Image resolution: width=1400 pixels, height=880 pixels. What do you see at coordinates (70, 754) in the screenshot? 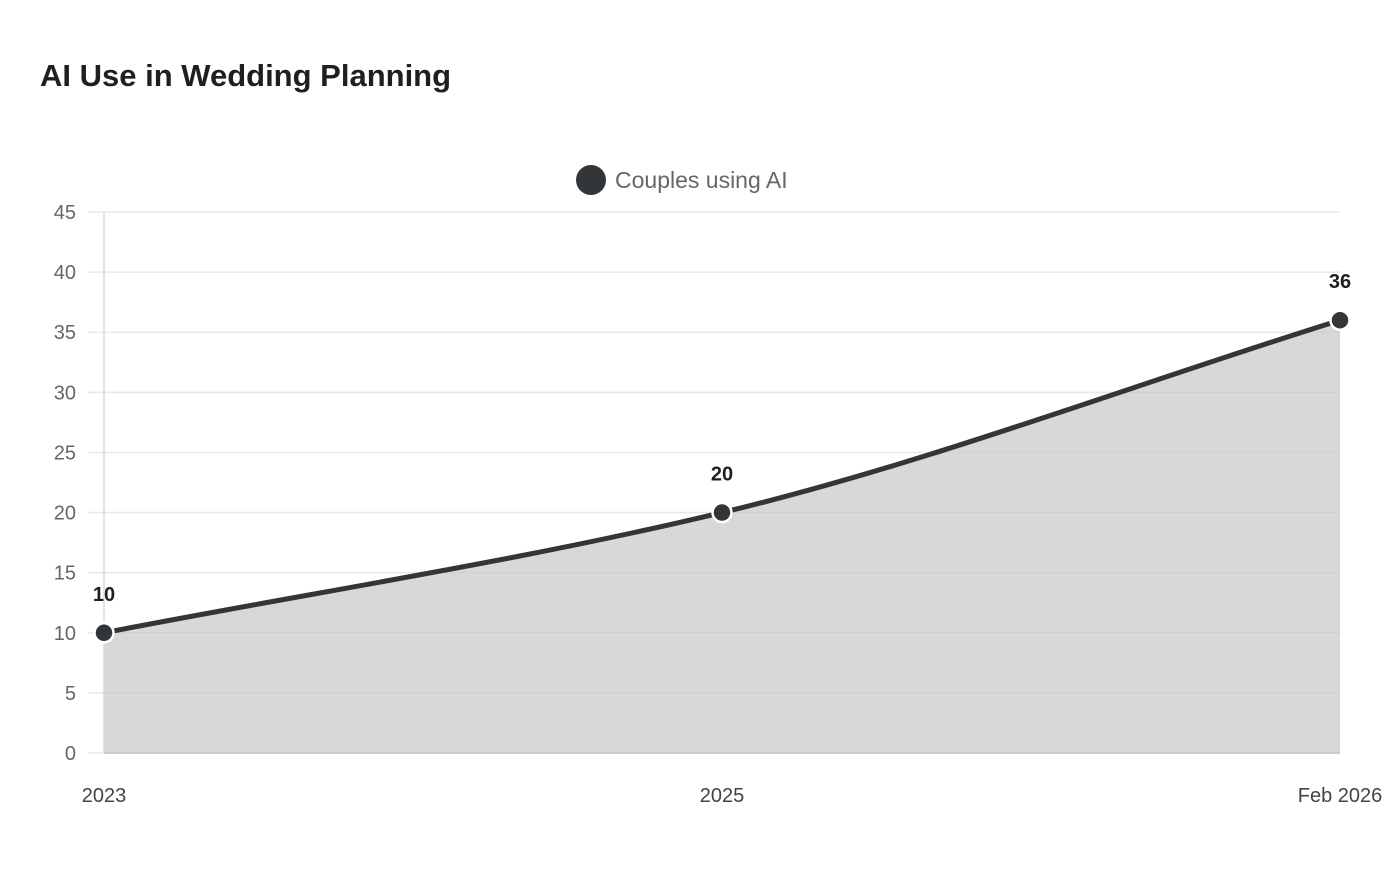
I see `y-tick-label: 0` at bounding box center [70, 754].